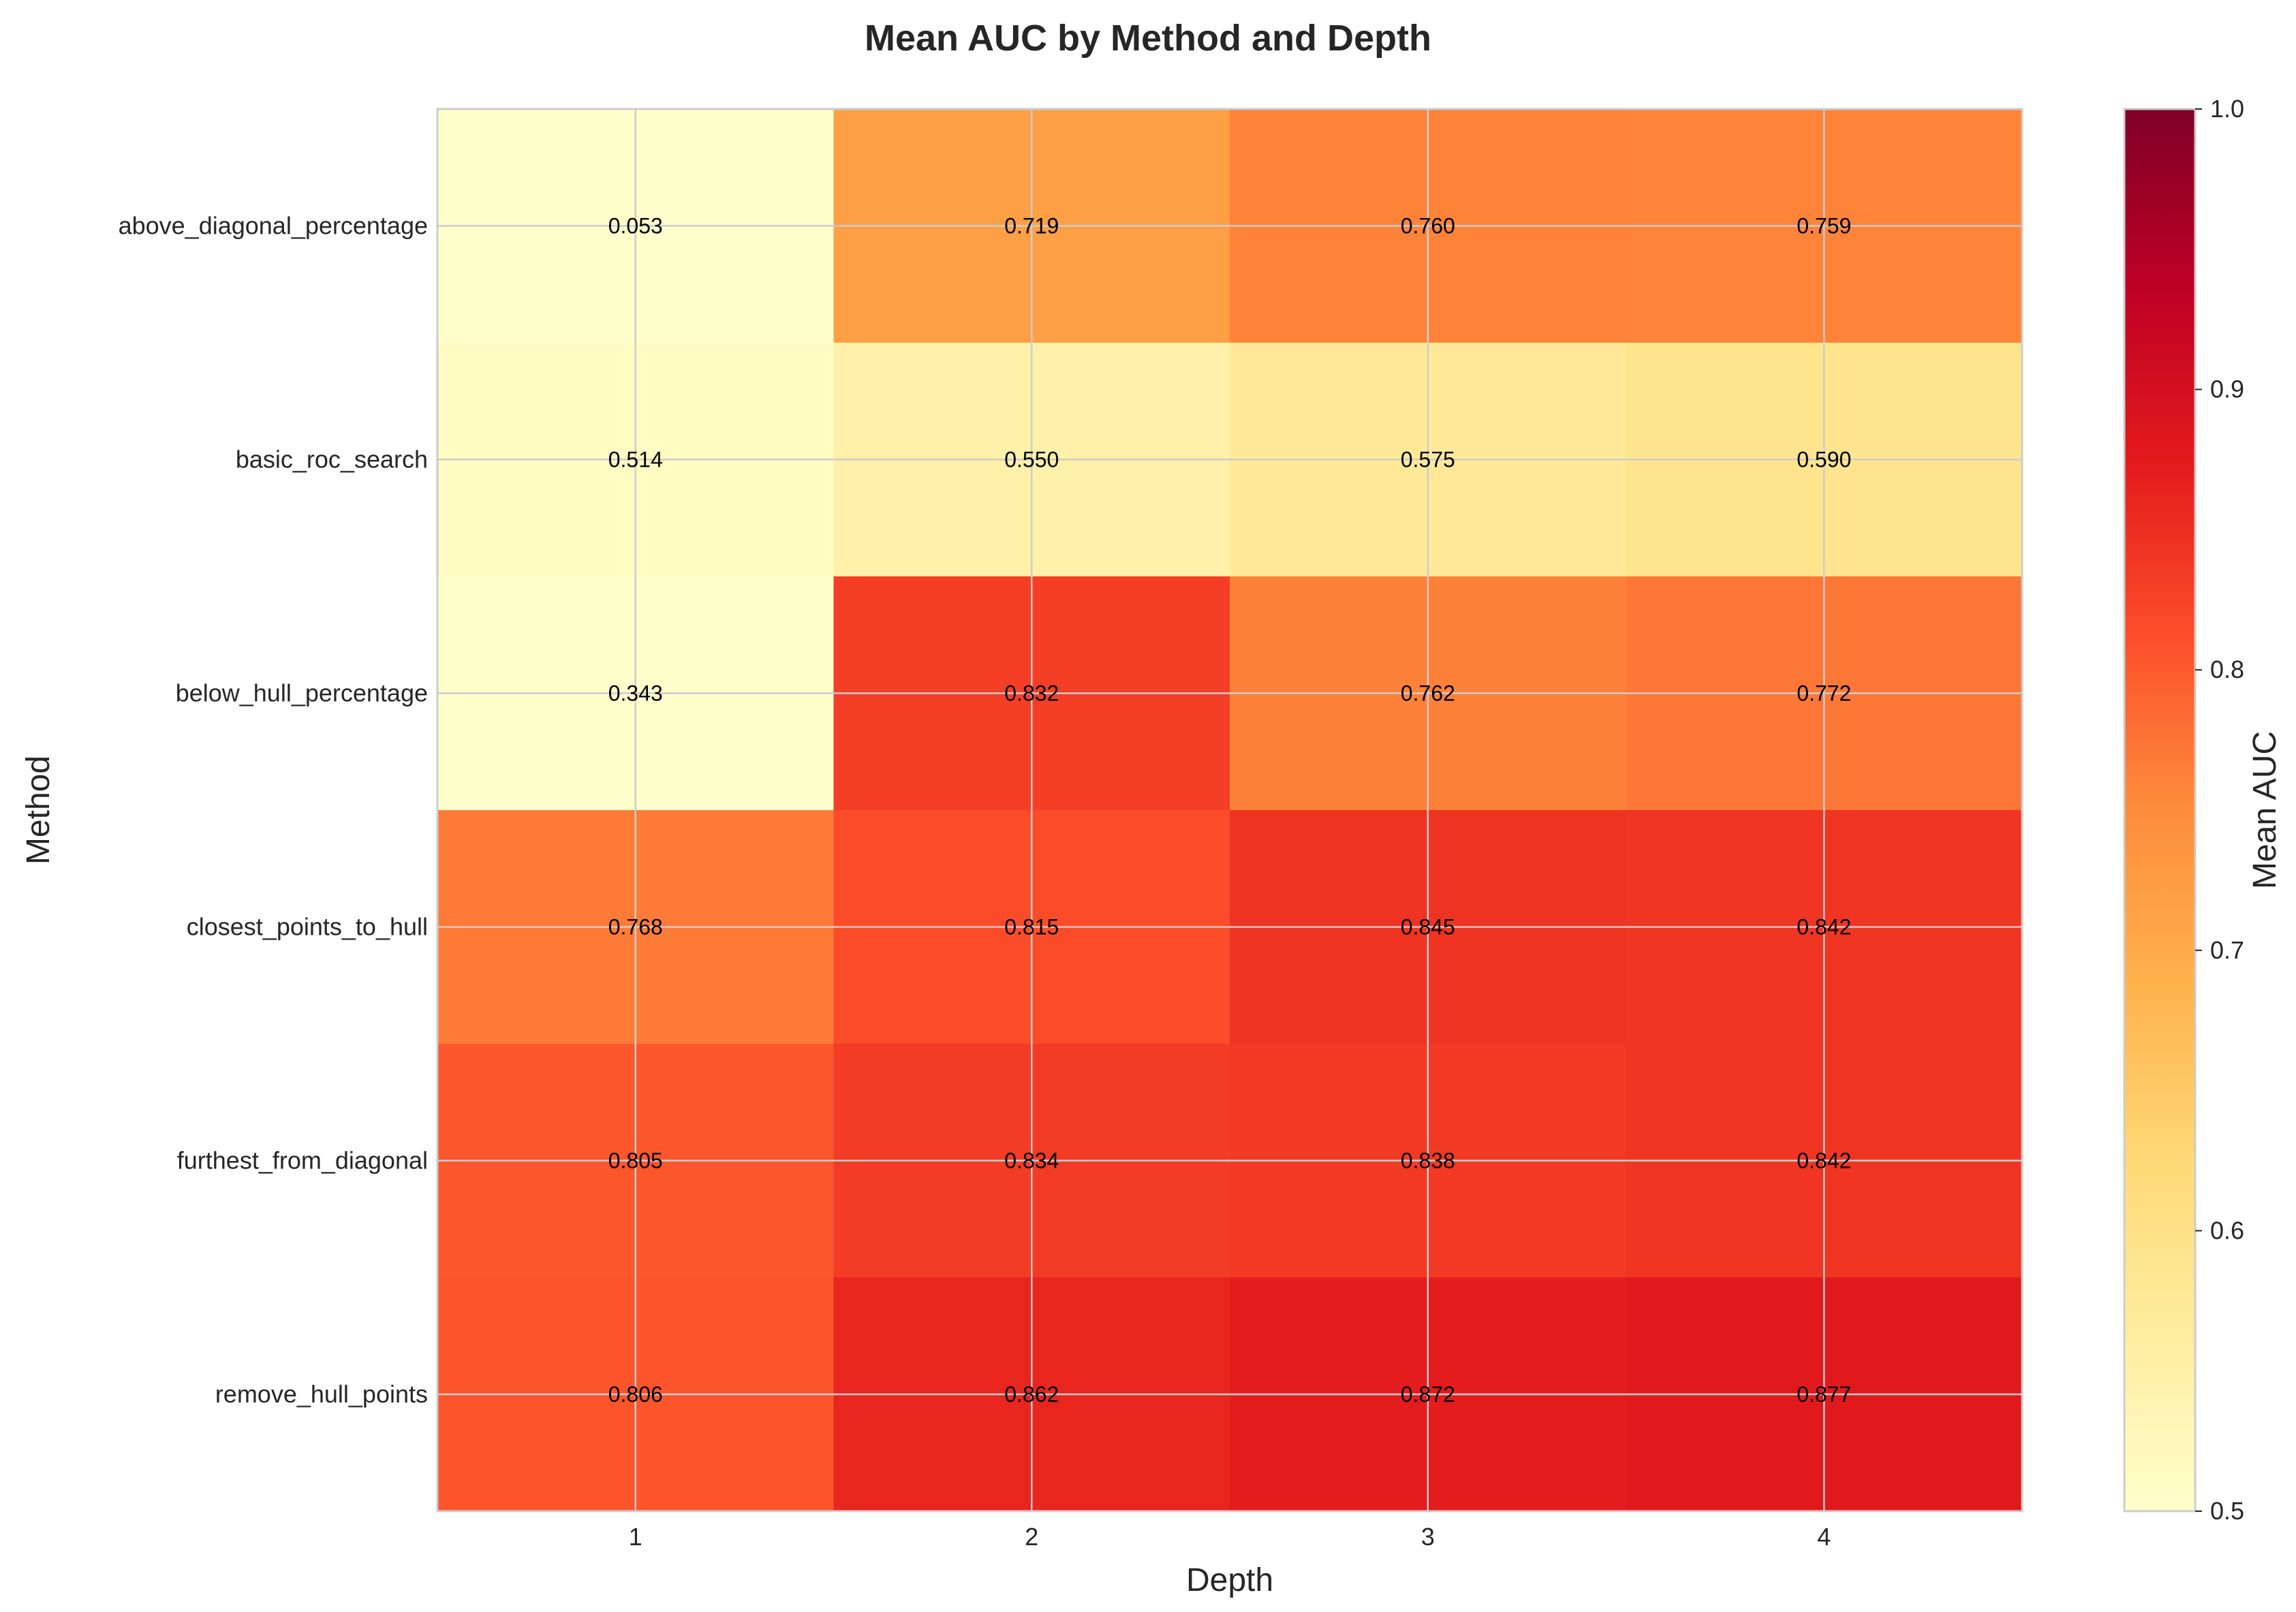 This screenshot has width=2296, height=1612. What do you see at coordinates (1230, 1580) in the screenshot?
I see `x-axis-title: Depth` at bounding box center [1230, 1580].